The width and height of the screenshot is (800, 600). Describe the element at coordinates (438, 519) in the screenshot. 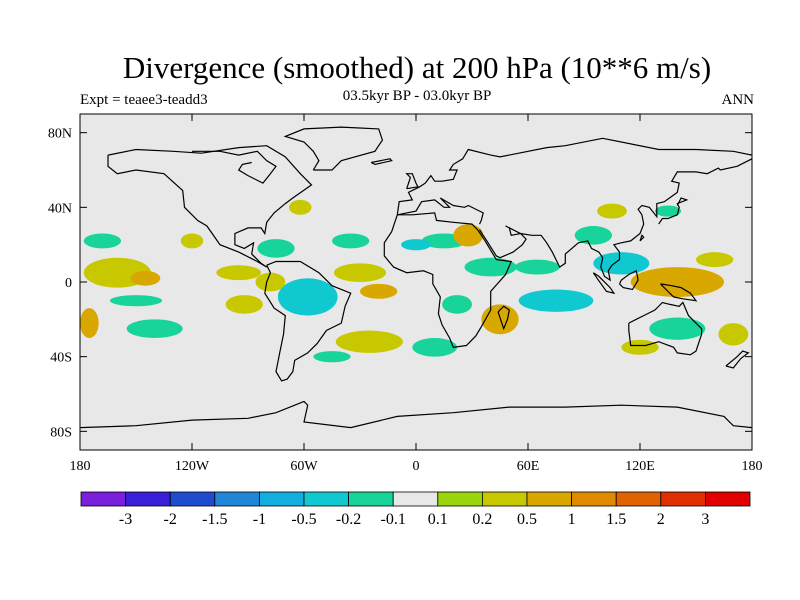

I see `colorbar-label: 0.1` at that location.